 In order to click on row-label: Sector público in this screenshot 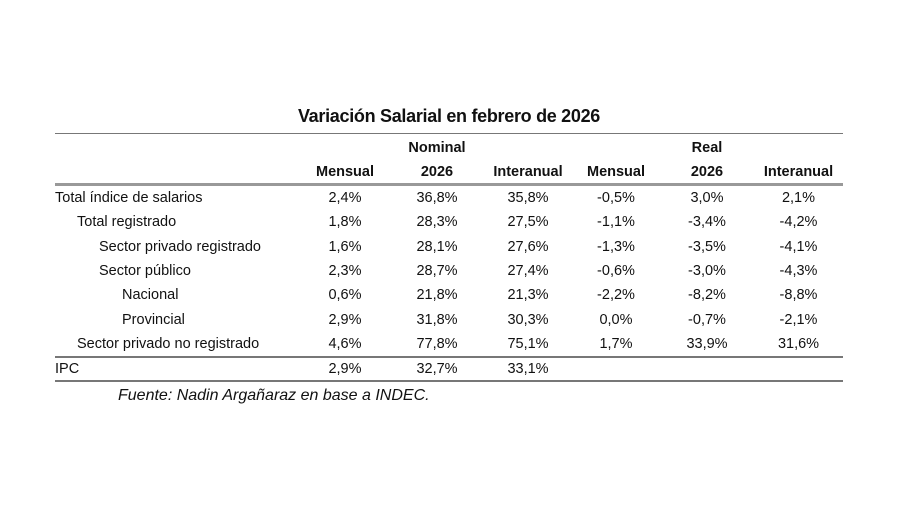, I will do `click(145, 270)`.